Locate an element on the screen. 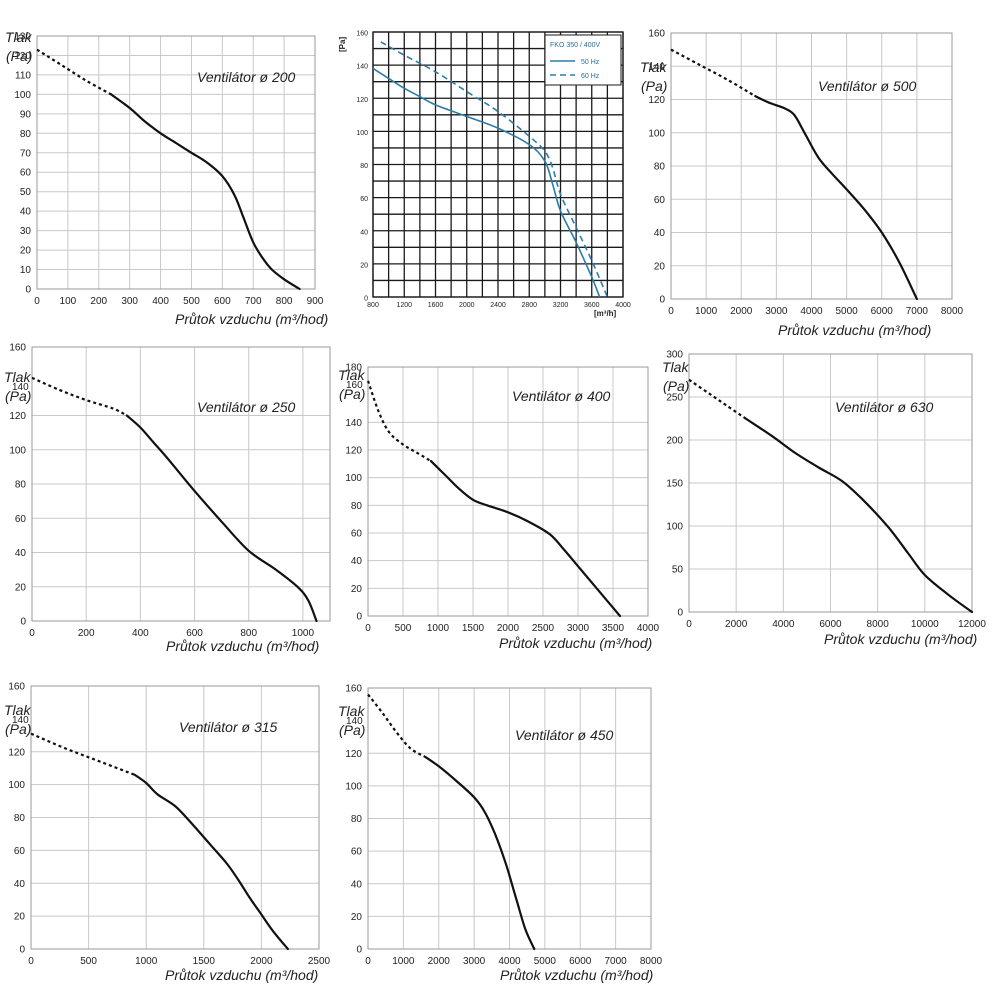  x-tick-label: 1500 is located at coordinates (204, 961).